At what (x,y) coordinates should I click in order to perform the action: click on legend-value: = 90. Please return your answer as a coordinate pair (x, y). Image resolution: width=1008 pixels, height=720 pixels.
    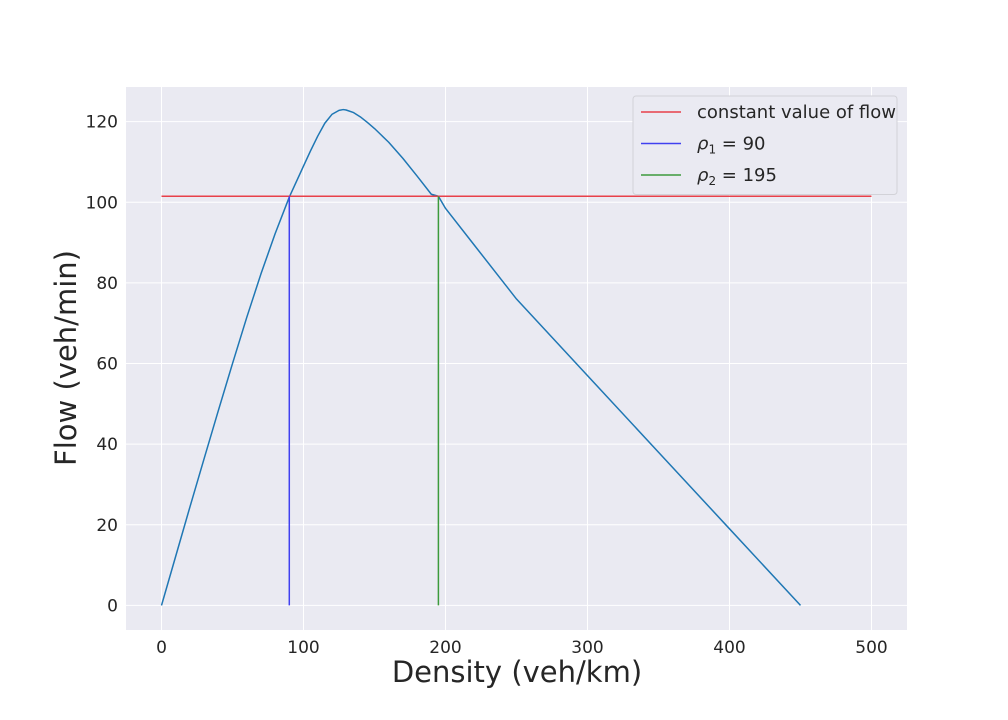
    Looking at the image, I should click on (740, 144).